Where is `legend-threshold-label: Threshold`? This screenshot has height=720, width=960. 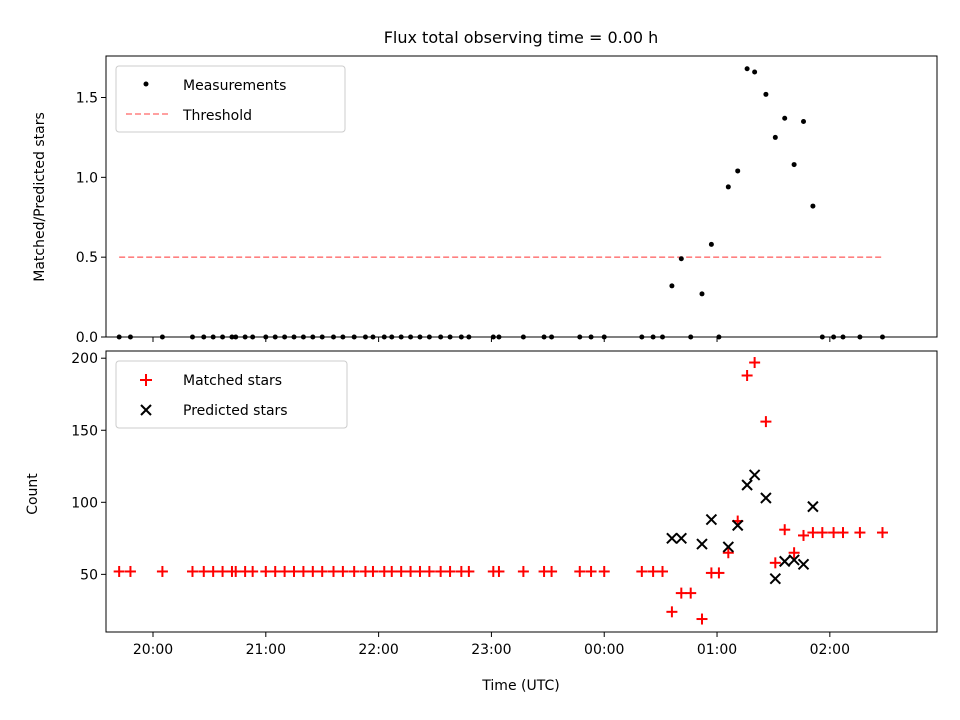
legend-threshold-label: Threshold is located at coordinates (217, 116).